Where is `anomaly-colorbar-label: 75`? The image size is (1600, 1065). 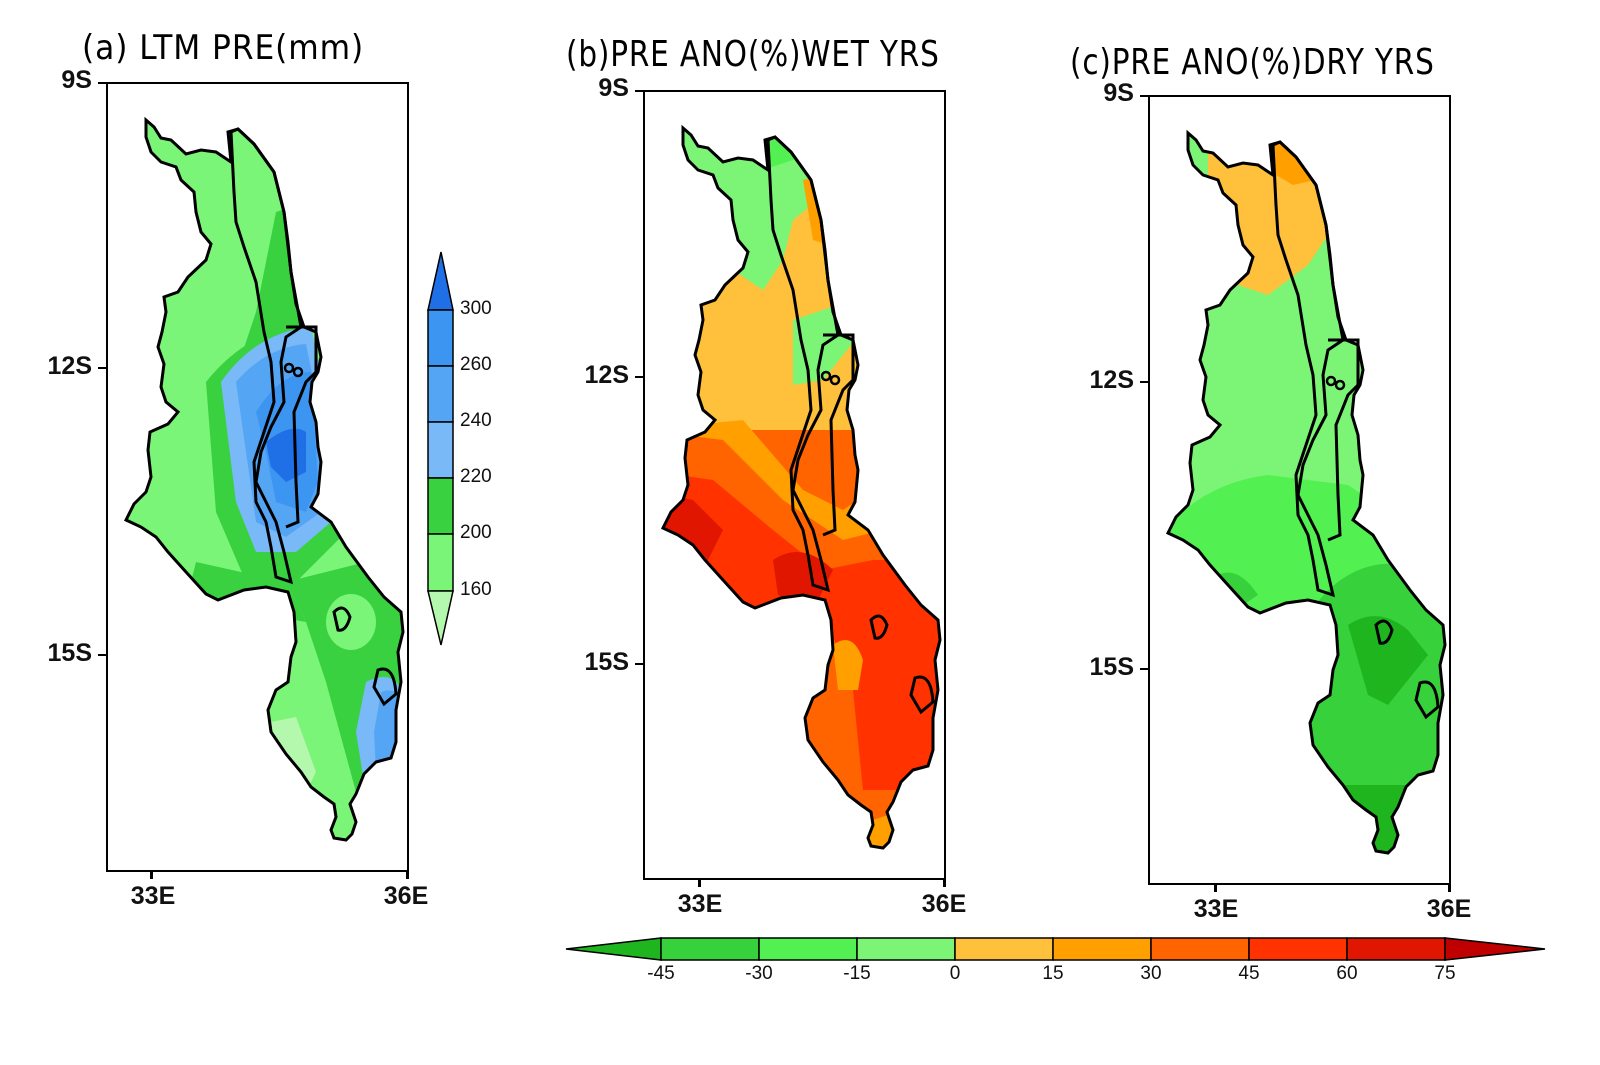 anomaly-colorbar-label: 75 is located at coordinates (1445, 973).